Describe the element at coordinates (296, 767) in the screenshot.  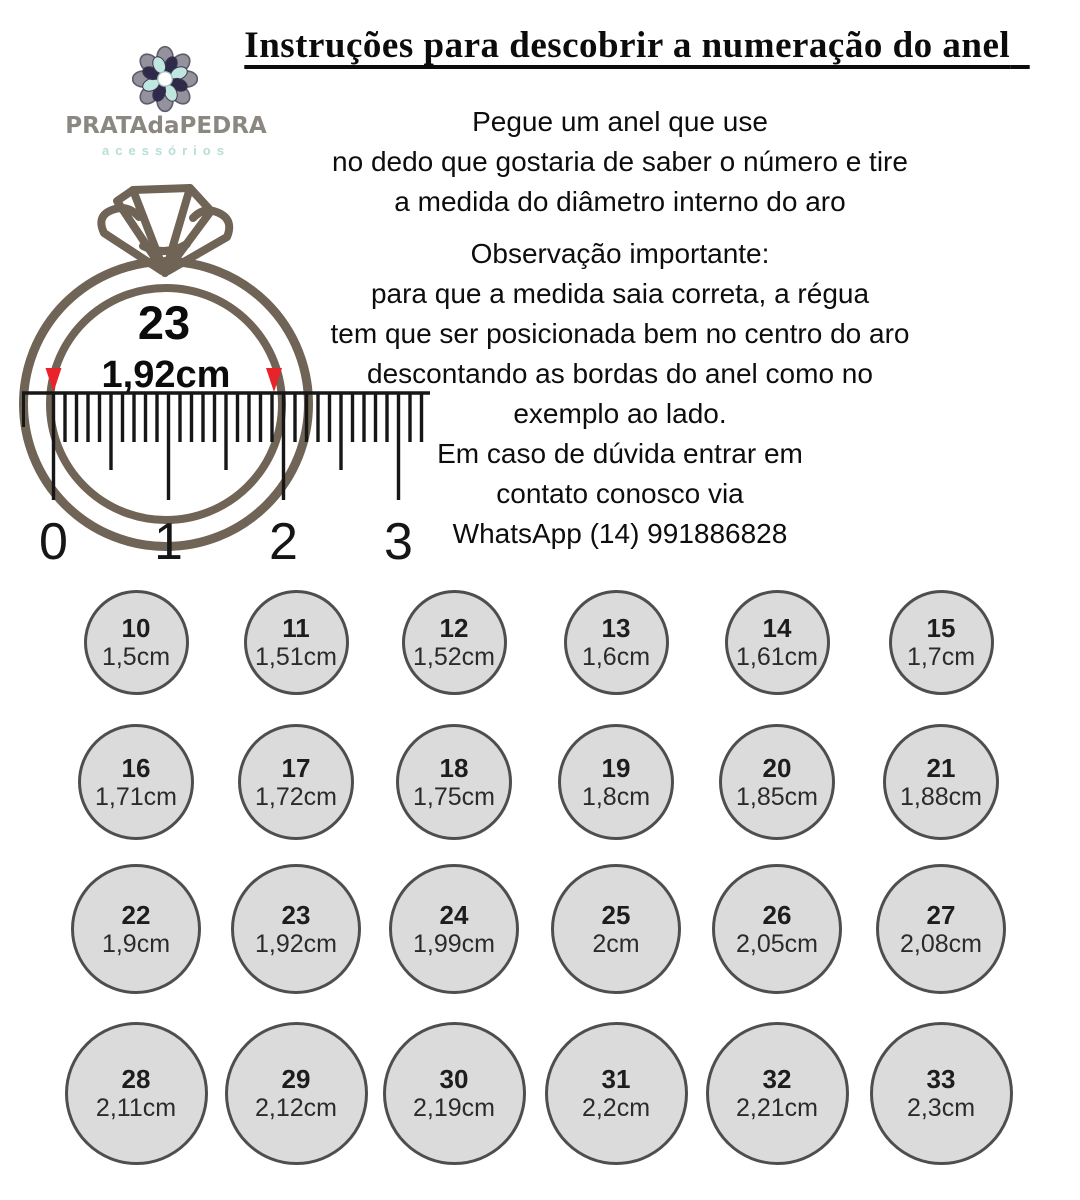
I see `ring-size-number: 17` at that location.